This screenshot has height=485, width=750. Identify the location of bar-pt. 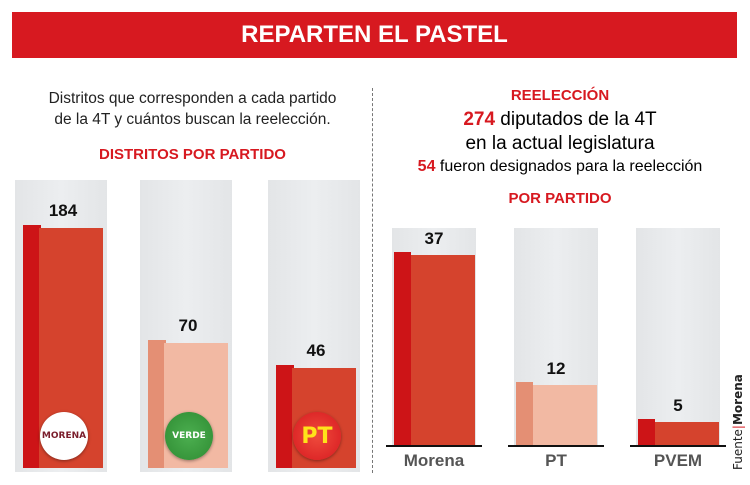
(556, 413).